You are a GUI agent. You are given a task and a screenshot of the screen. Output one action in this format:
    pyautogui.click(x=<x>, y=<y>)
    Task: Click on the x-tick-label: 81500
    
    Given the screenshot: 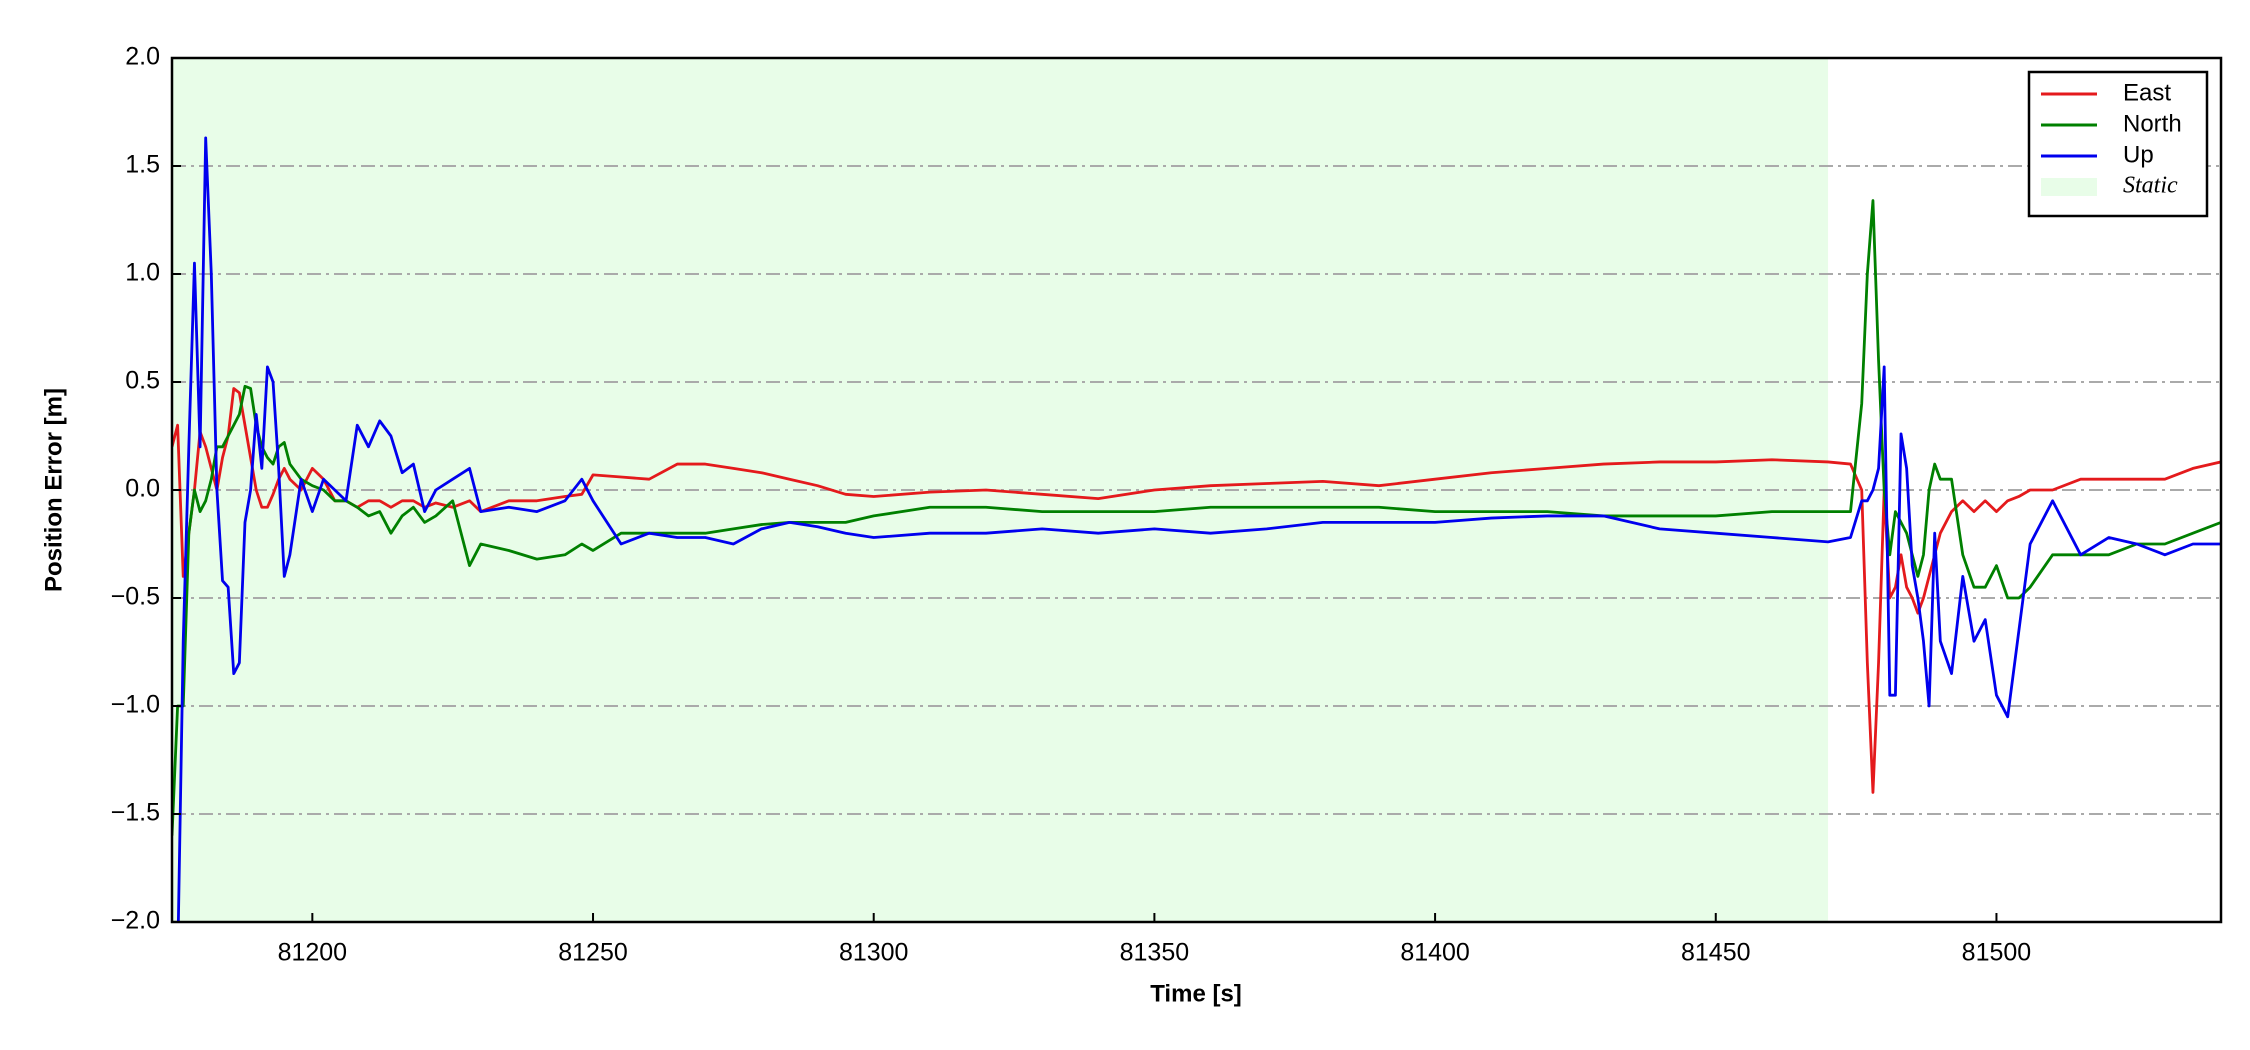 What is the action you would take?
    pyautogui.click(x=1997, y=953)
    